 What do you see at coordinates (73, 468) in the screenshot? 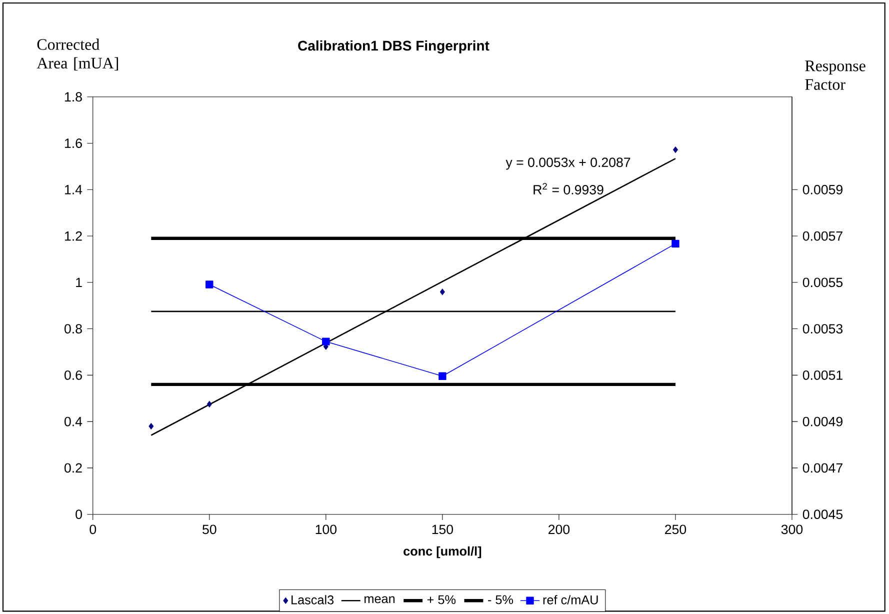
I see `y-tick-label: 0.2` at bounding box center [73, 468].